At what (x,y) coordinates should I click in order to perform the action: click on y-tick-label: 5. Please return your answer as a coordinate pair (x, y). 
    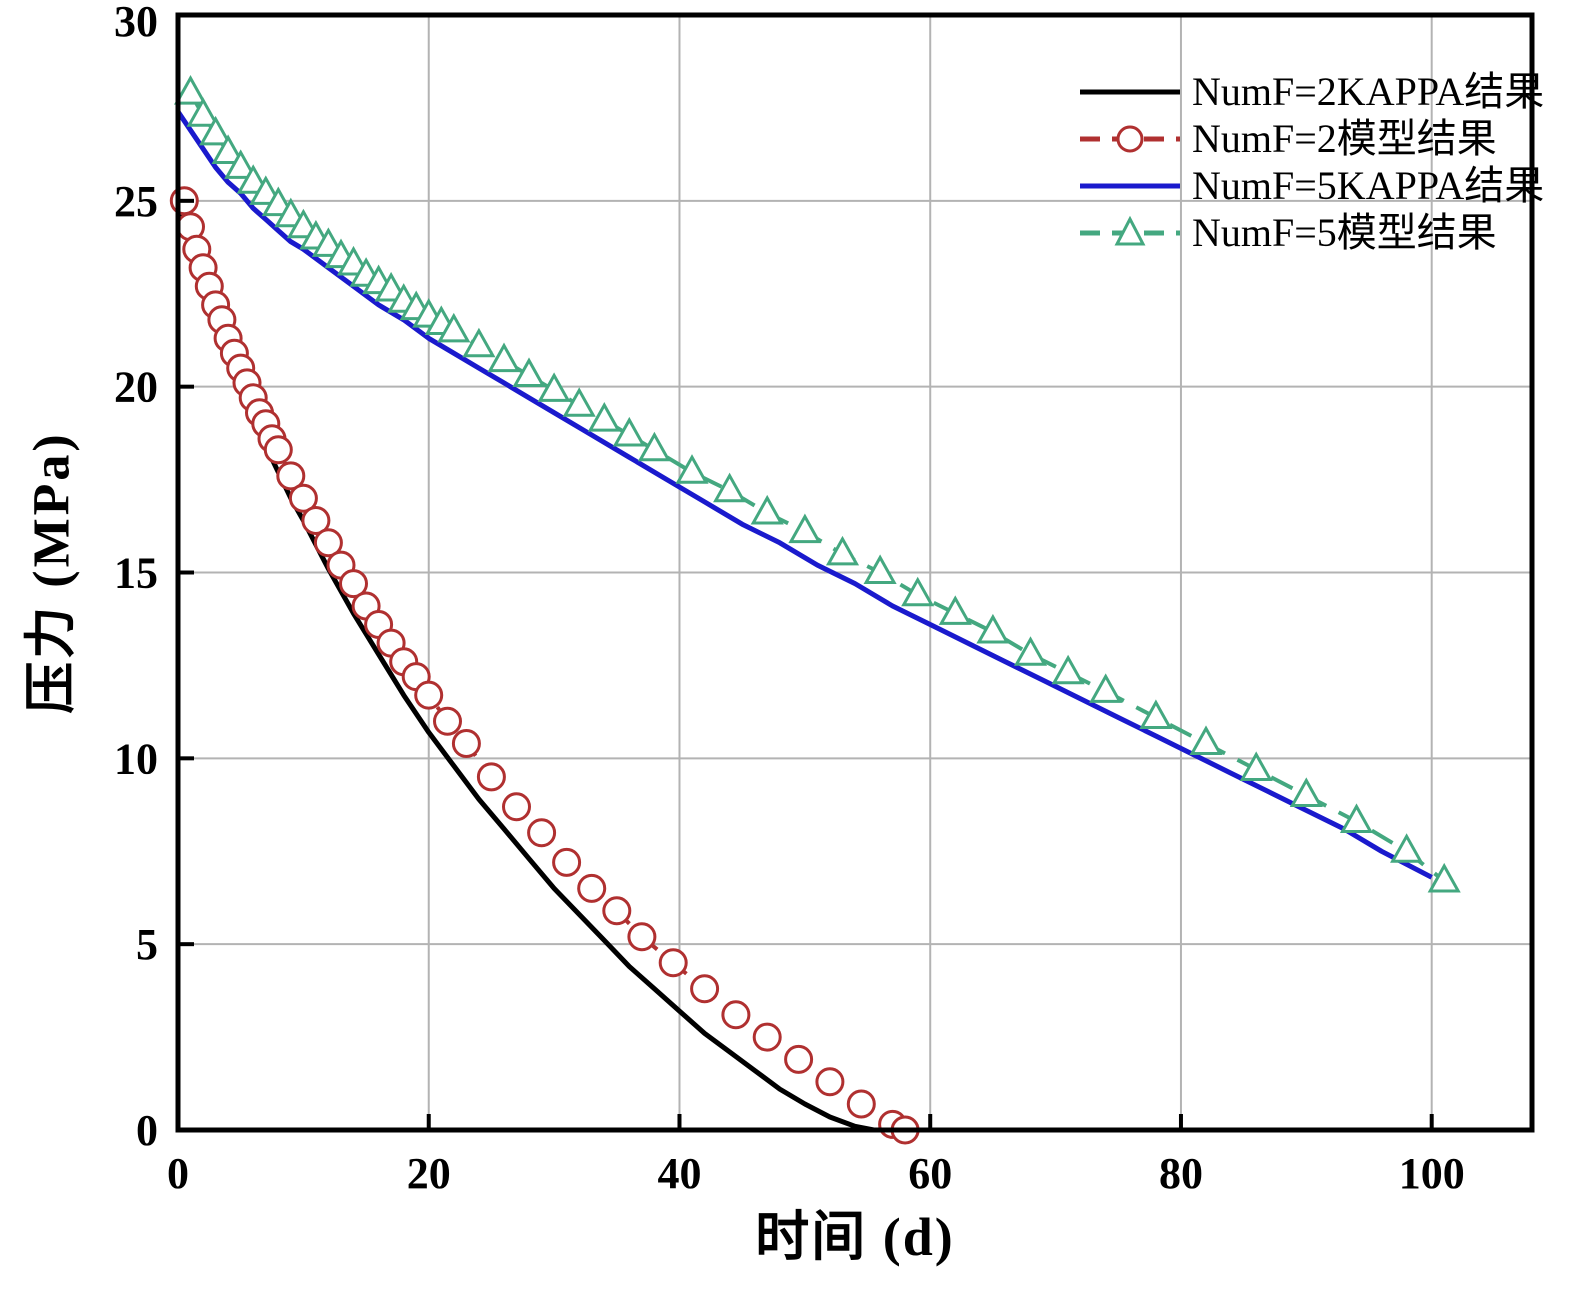
    Looking at the image, I should click on (147, 944).